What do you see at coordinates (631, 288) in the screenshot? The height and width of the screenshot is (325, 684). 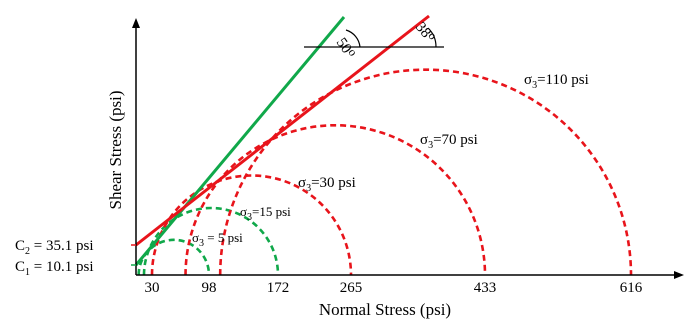 I see `x-tick-label: 616` at bounding box center [631, 288].